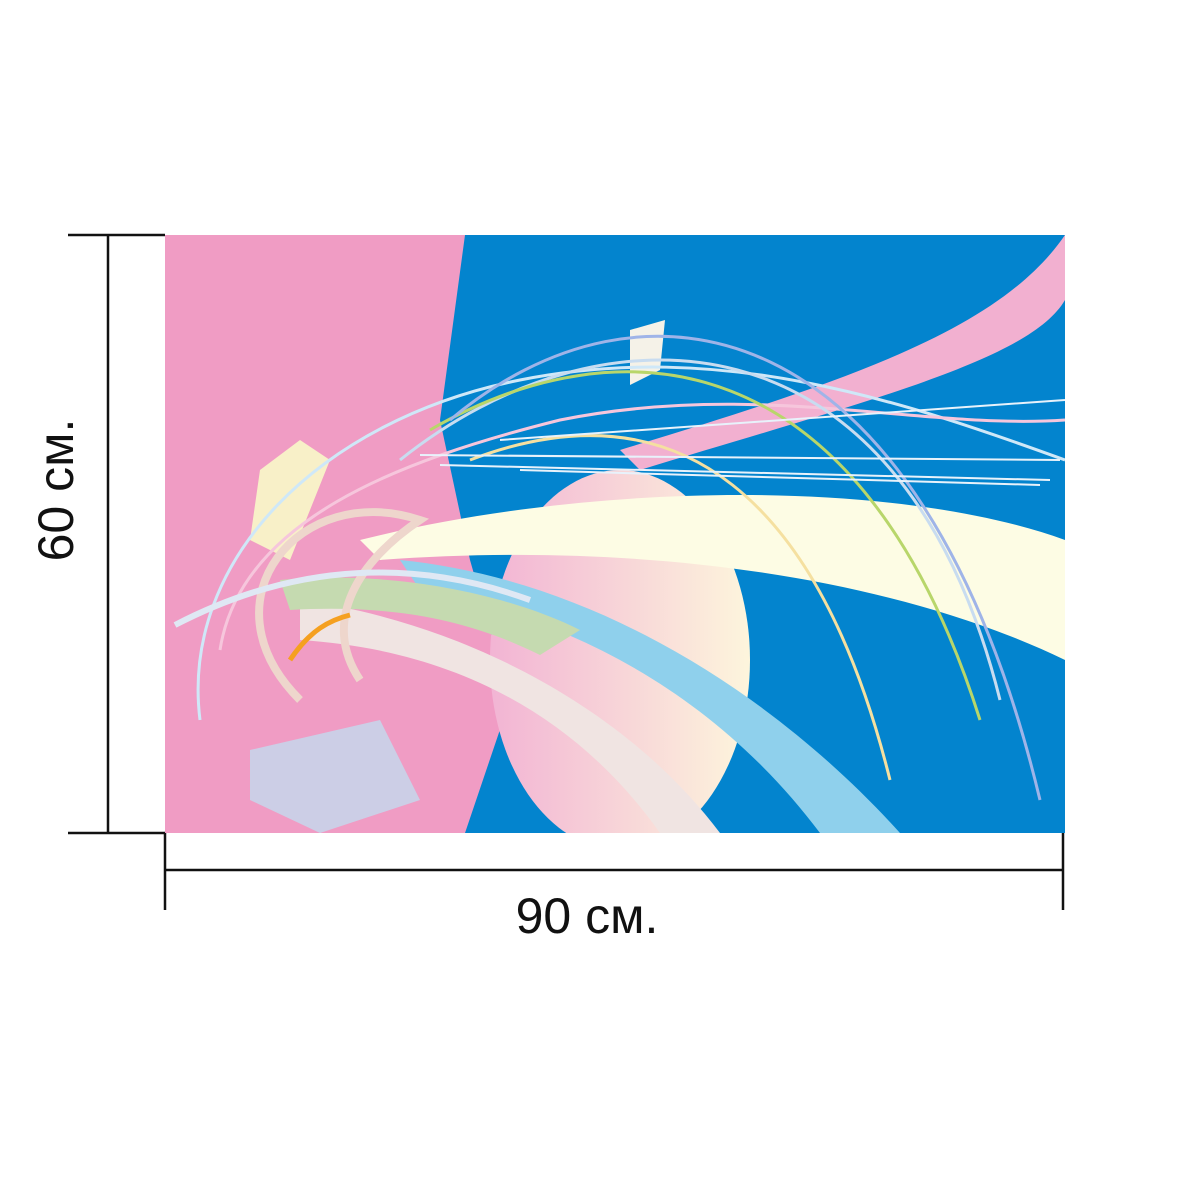  Describe the element at coordinates (587, 916) in the screenshot. I see `width-label: 90 см.` at that location.